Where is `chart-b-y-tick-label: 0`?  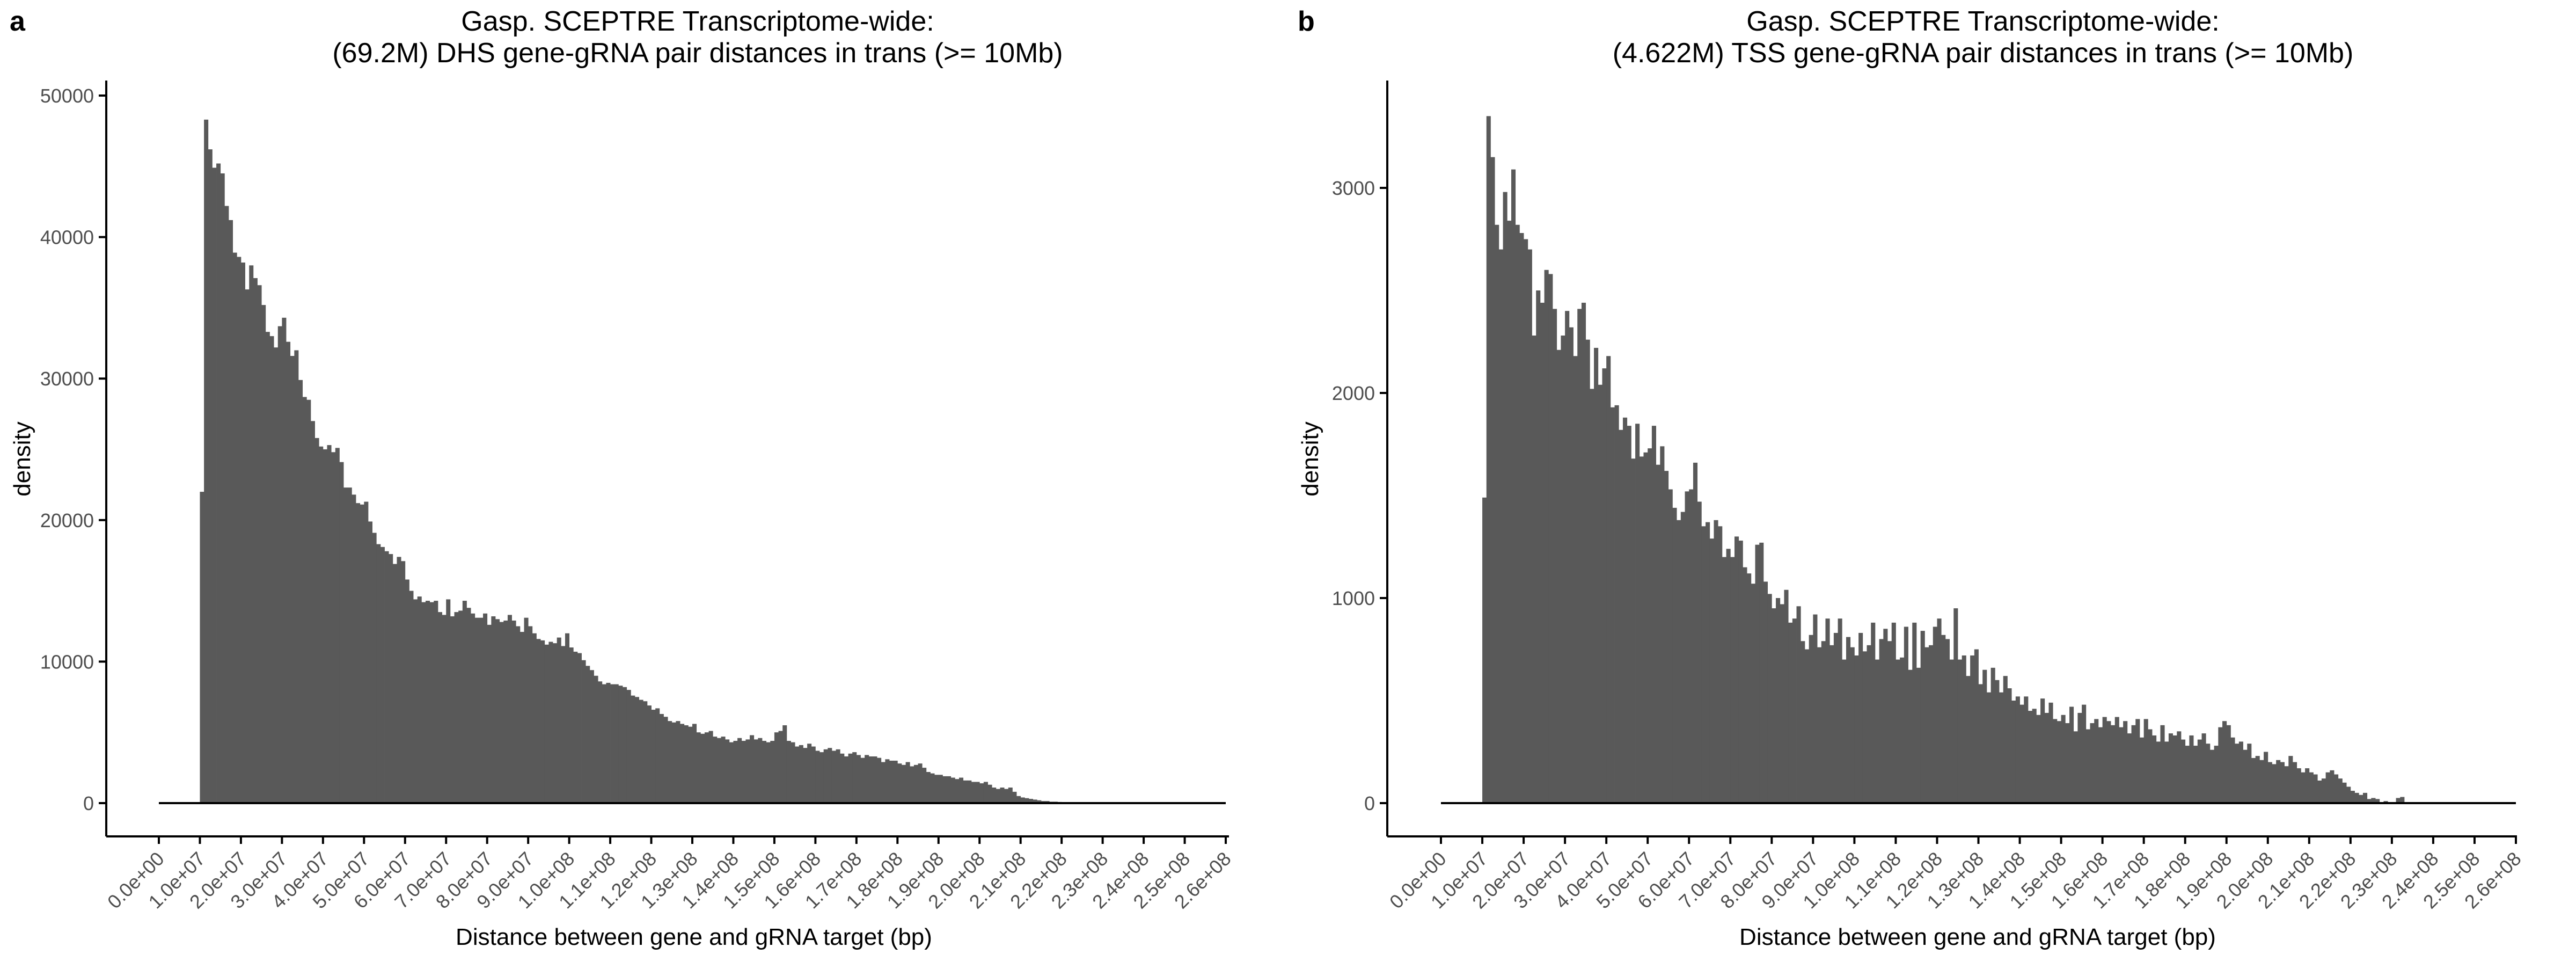
chart-b-y-tick-label: 0 is located at coordinates (1369, 803).